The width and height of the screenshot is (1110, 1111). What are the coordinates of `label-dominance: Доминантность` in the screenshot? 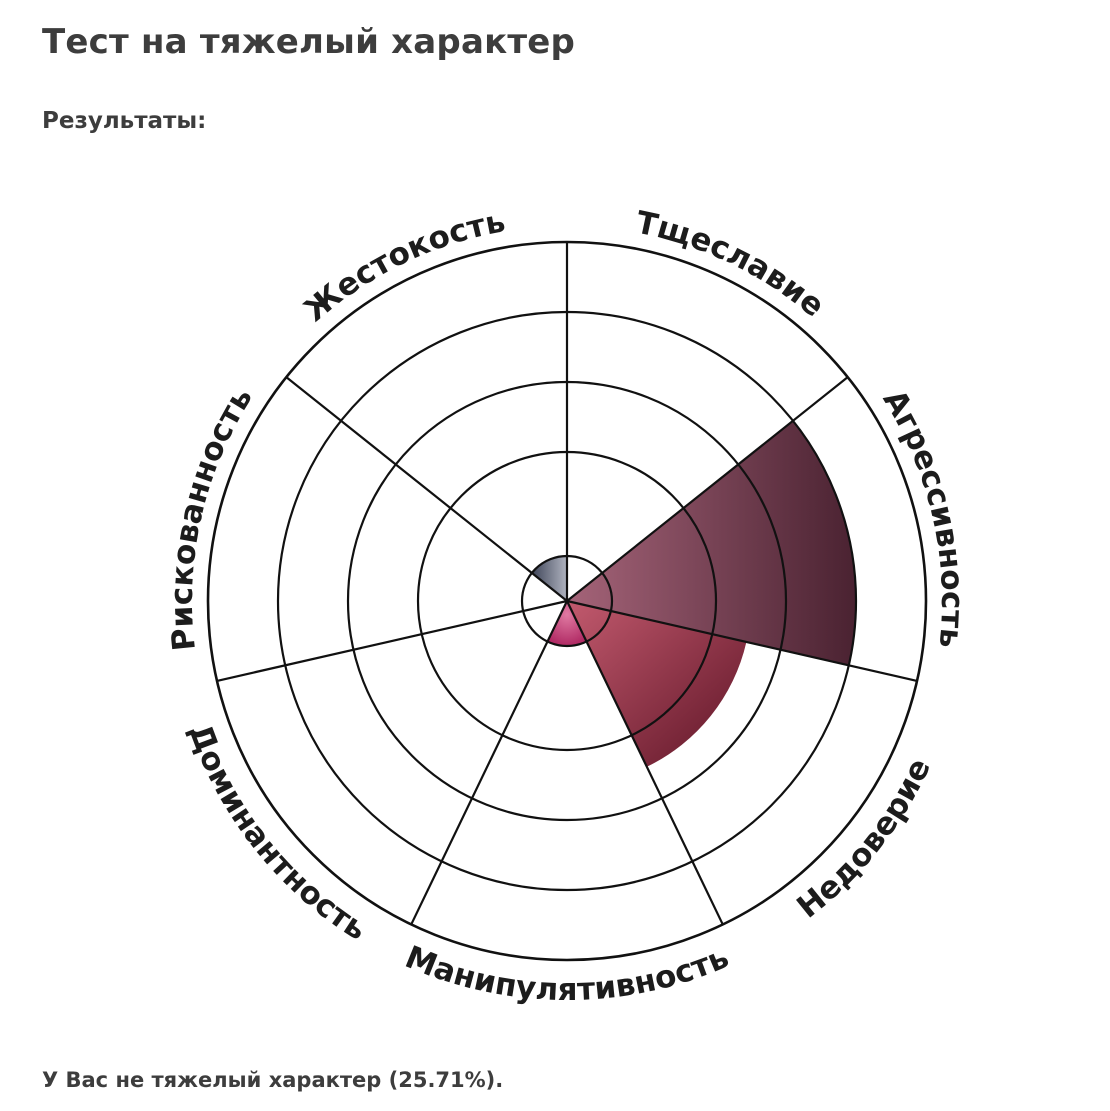 It's located at (277, 833).